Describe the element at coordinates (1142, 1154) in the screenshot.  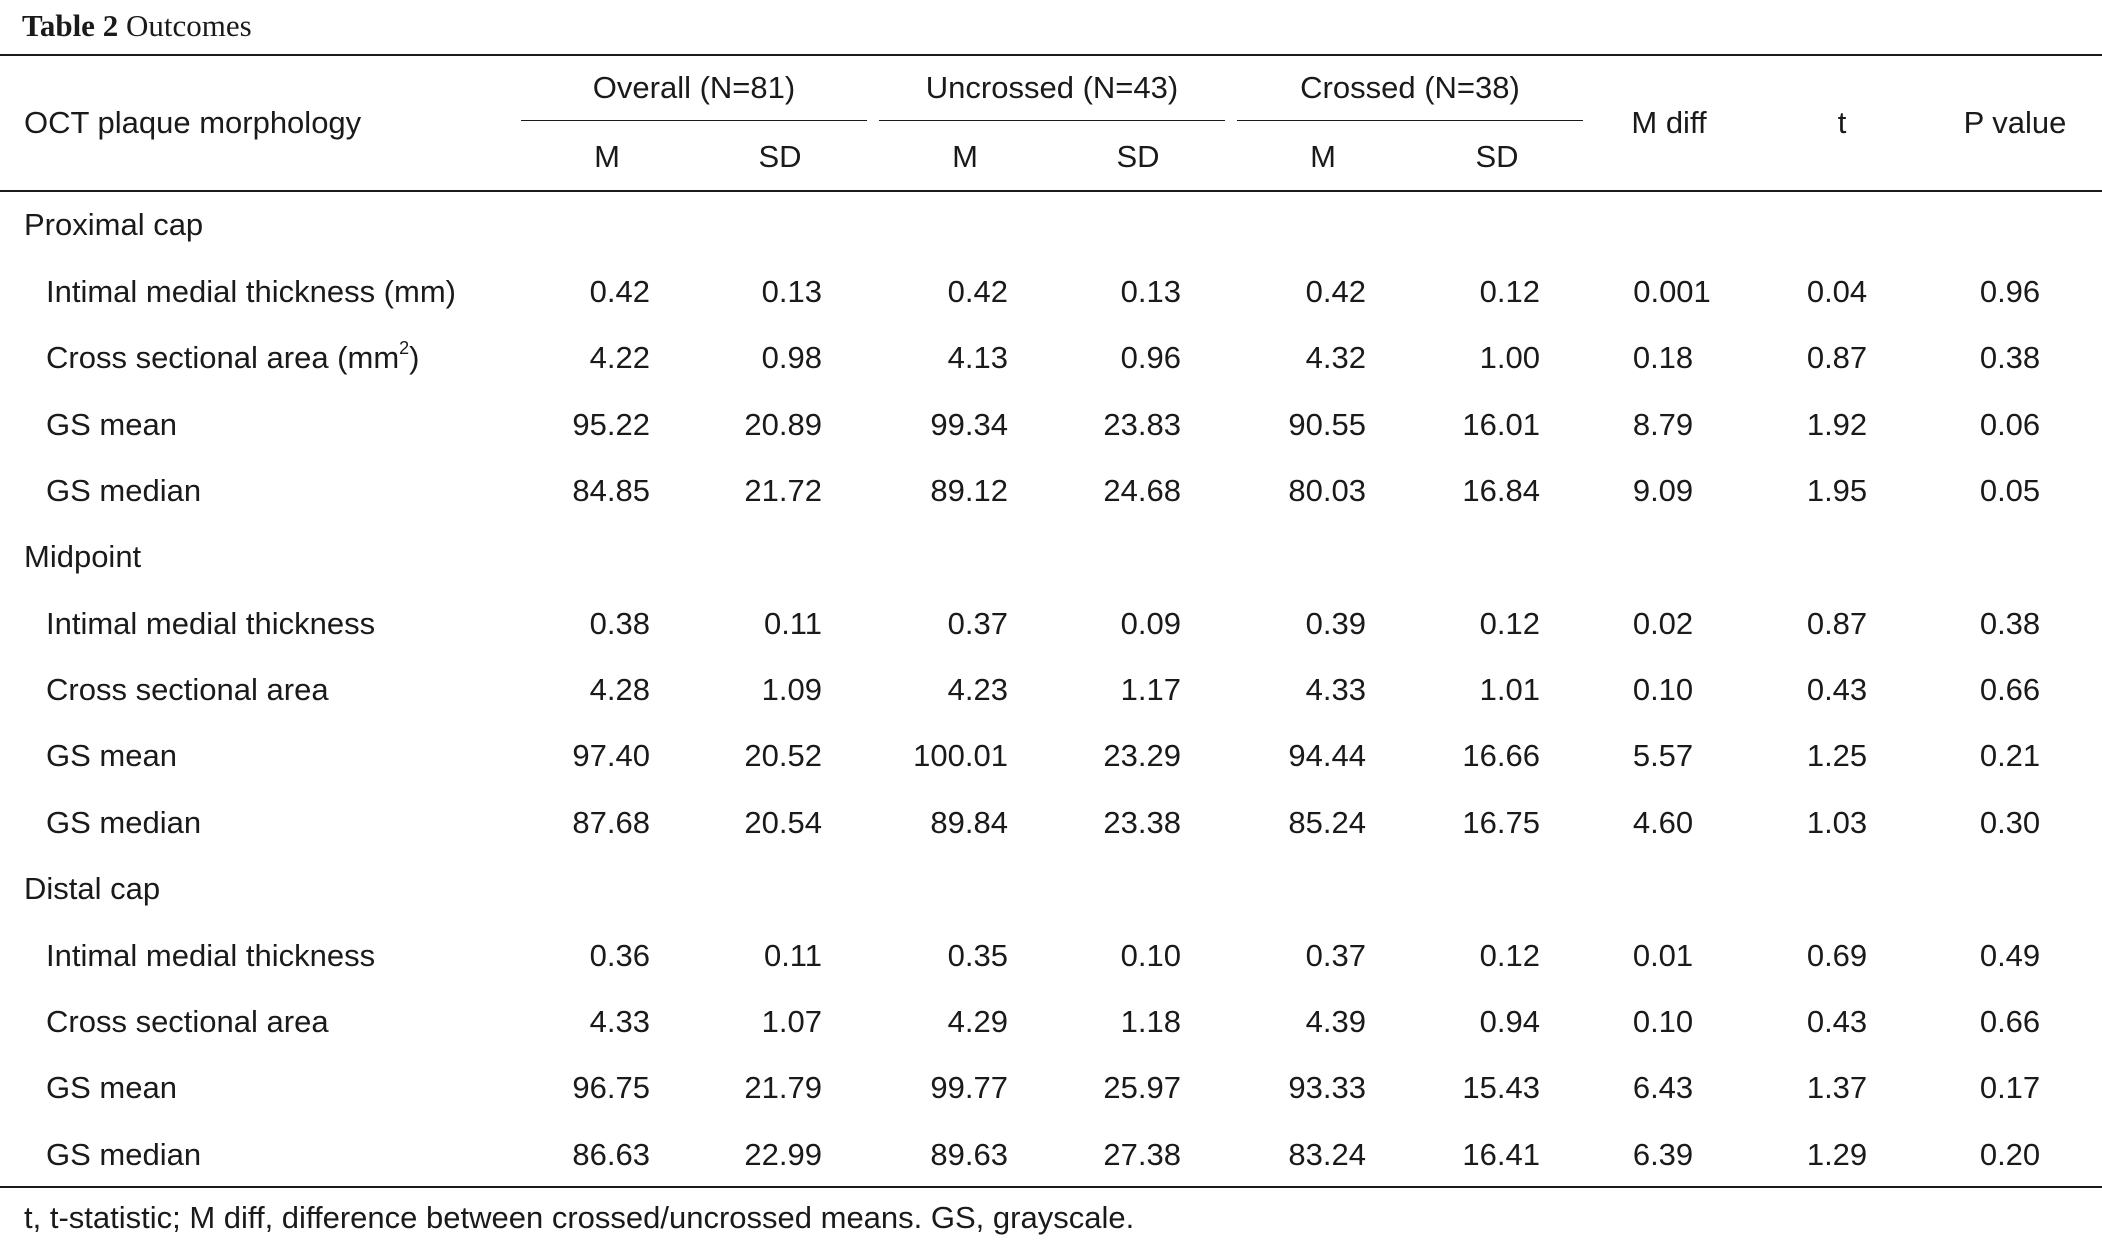
I see `value-uncrossed-sd: 27.38` at that location.